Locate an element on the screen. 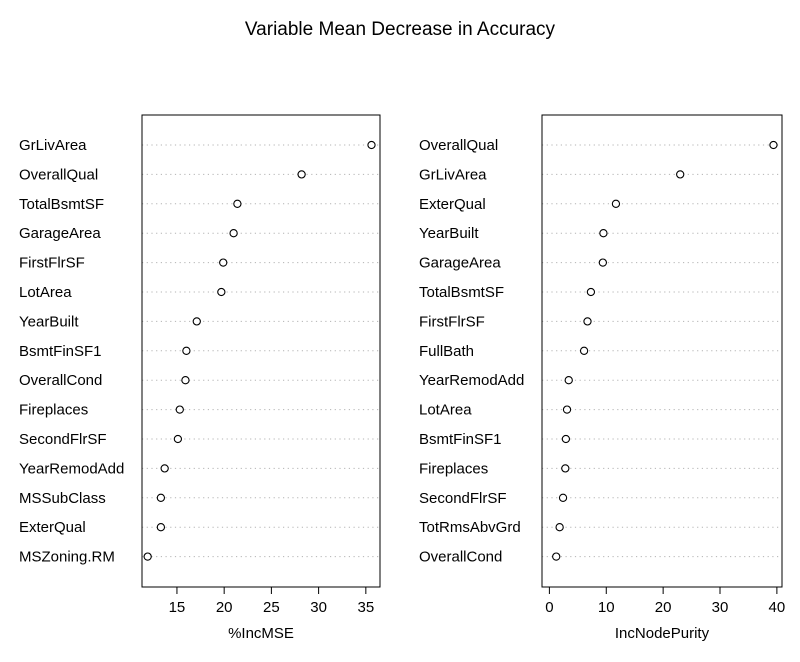 The height and width of the screenshot is (662, 800). x-axis-label: IncNodePurity is located at coordinates (662, 633).